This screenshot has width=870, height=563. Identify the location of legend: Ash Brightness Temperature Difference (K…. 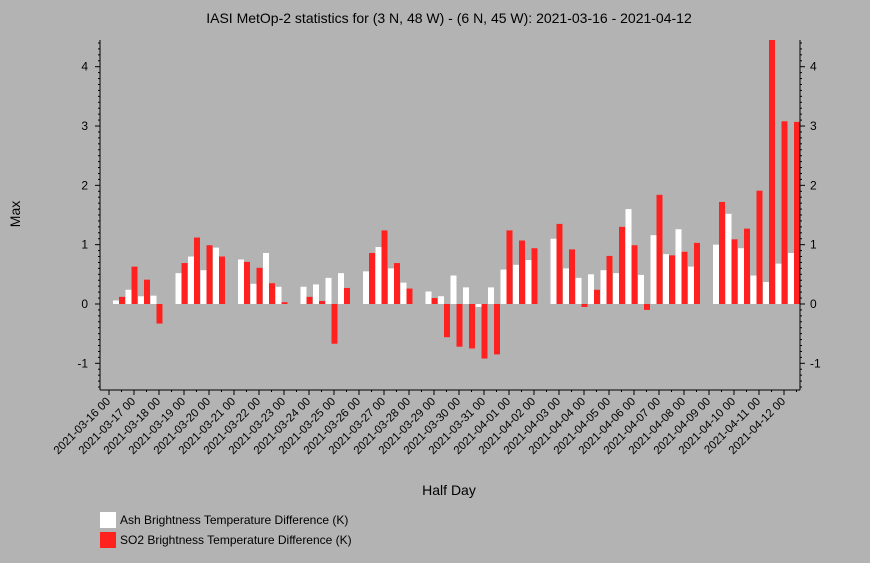
(226, 532).